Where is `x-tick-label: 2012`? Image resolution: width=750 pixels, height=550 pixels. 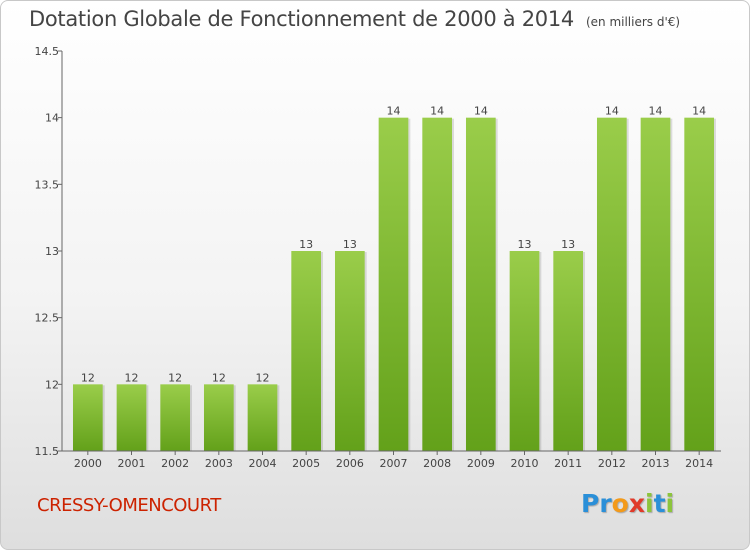 x-tick-label: 2012 is located at coordinates (612, 463).